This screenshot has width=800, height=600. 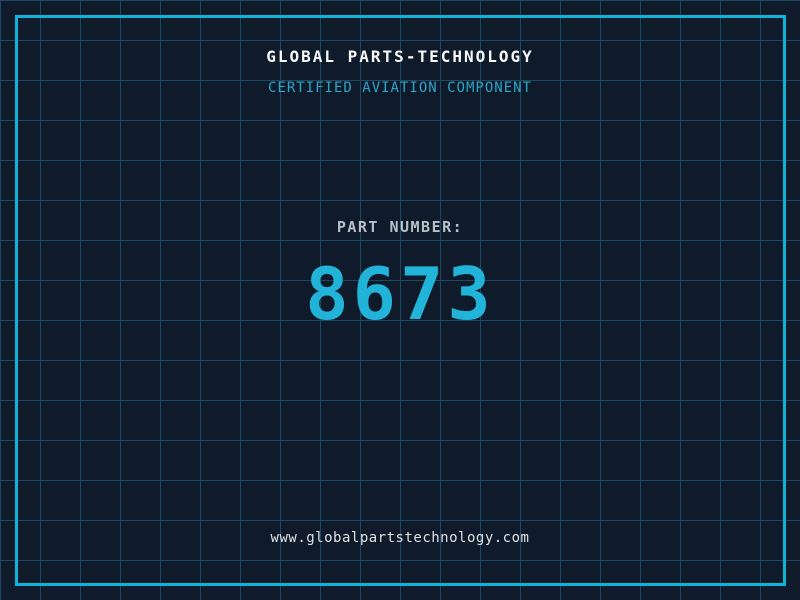 What do you see at coordinates (400, 56) in the screenshot?
I see `page-title: GLOBAL PARTS-TECHNOLOGY` at bounding box center [400, 56].